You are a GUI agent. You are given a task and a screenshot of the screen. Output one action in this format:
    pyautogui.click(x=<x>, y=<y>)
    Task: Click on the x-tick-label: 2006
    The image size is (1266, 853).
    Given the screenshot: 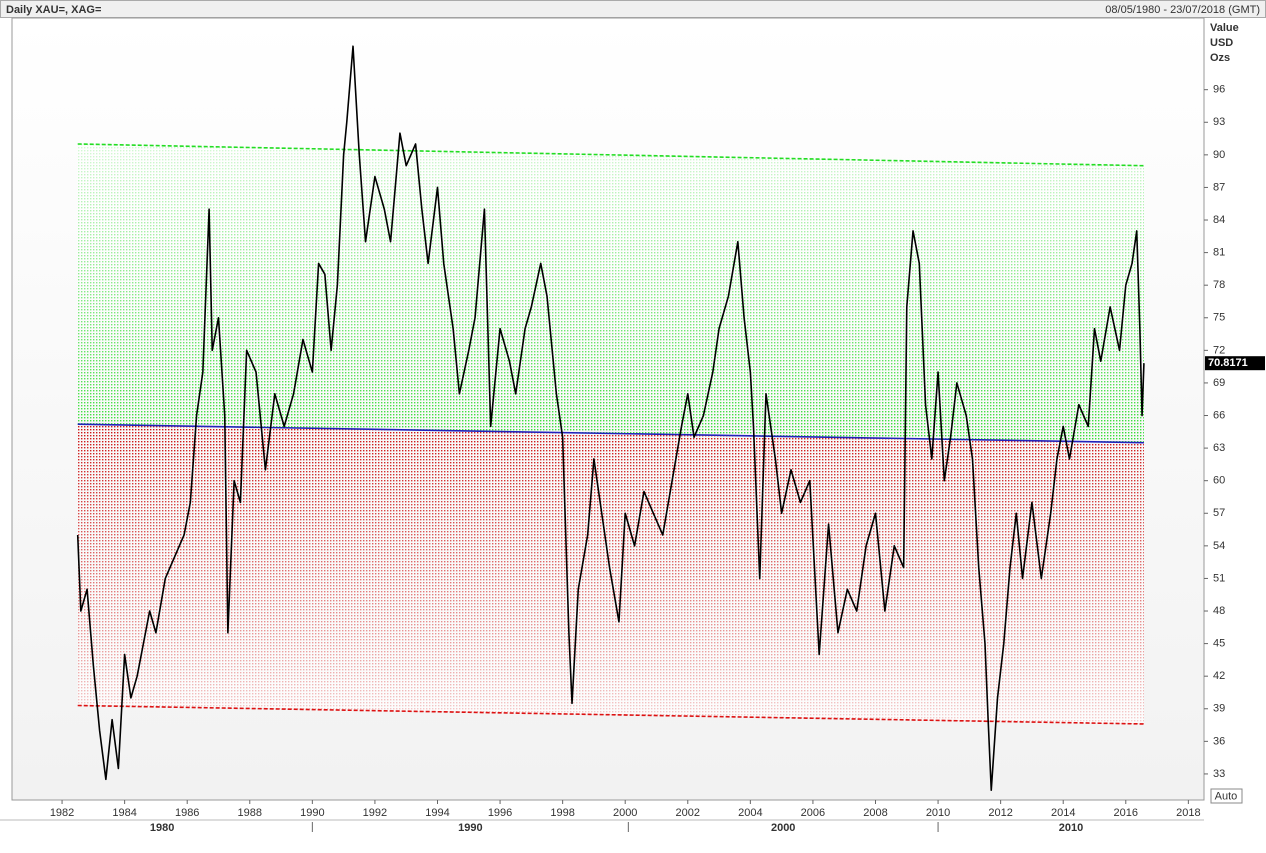 What is the action you would take?
    pyautogui.click(x=813, y=813)
    